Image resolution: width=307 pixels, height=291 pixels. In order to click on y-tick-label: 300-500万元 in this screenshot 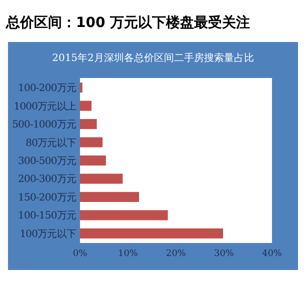, I will do `click(47, 161)`.